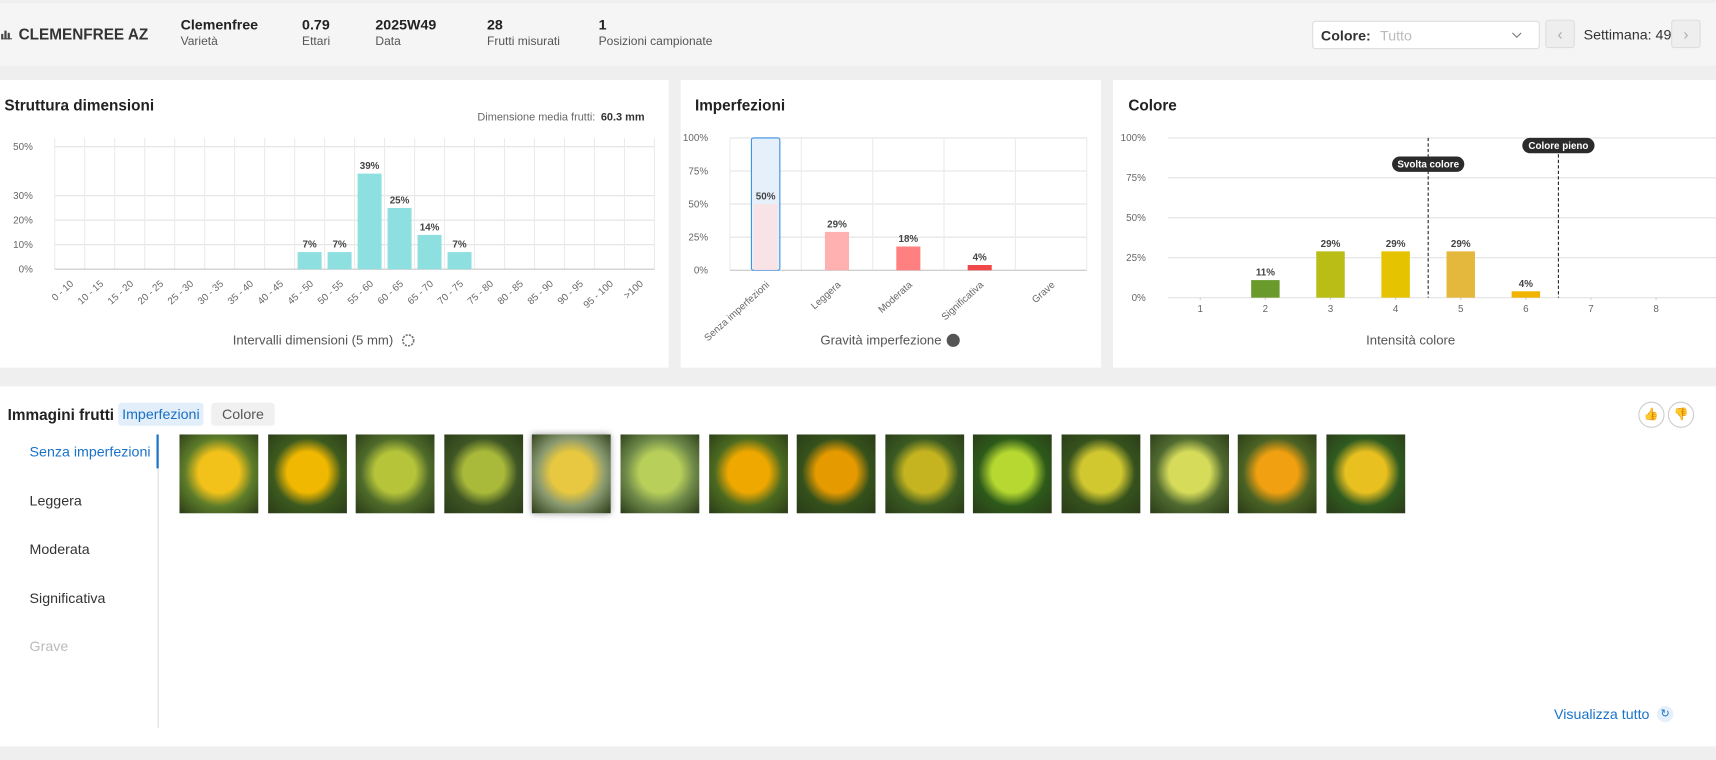 The height and width of the screenshot is (760, 1716). Describe the element at coordinates (1602, 714) in the screenshot. I see `view-all: Visualizza tutto` at that location.